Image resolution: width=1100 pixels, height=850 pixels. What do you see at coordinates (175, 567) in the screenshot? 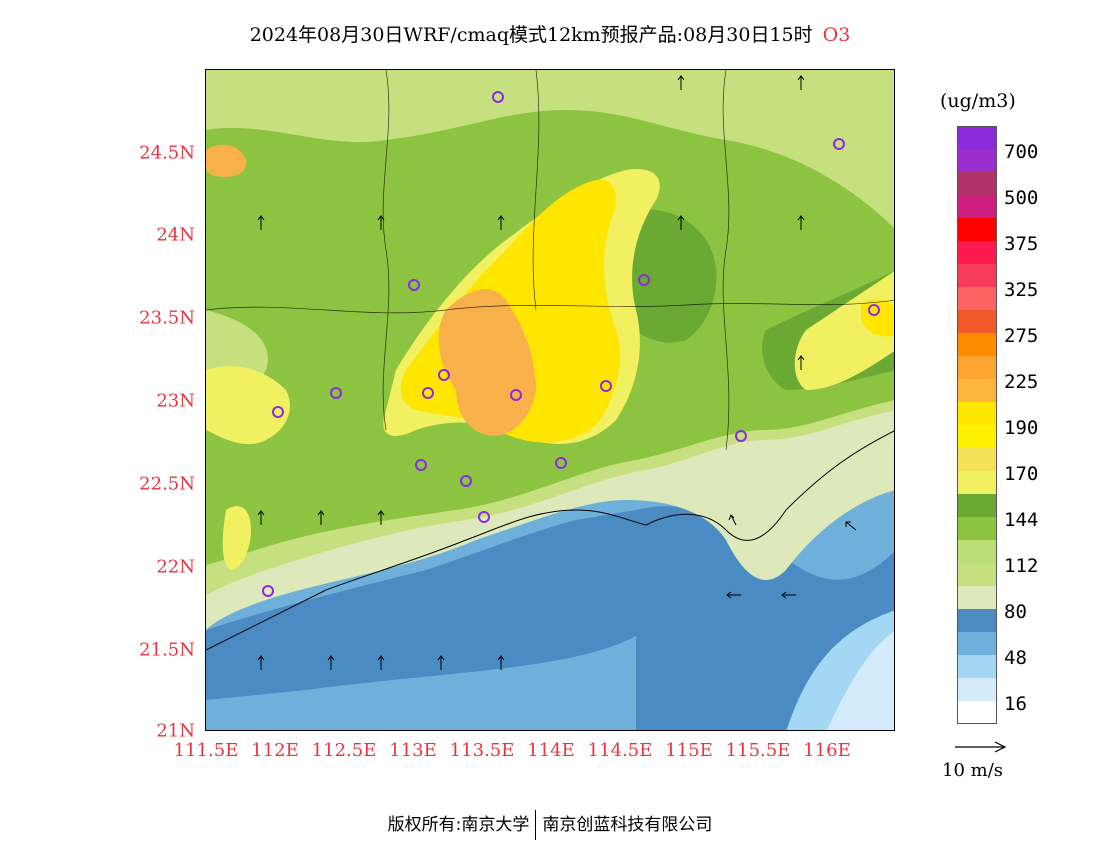
I see `lat-tick-label: 22N` at bounding box center [175, 567].